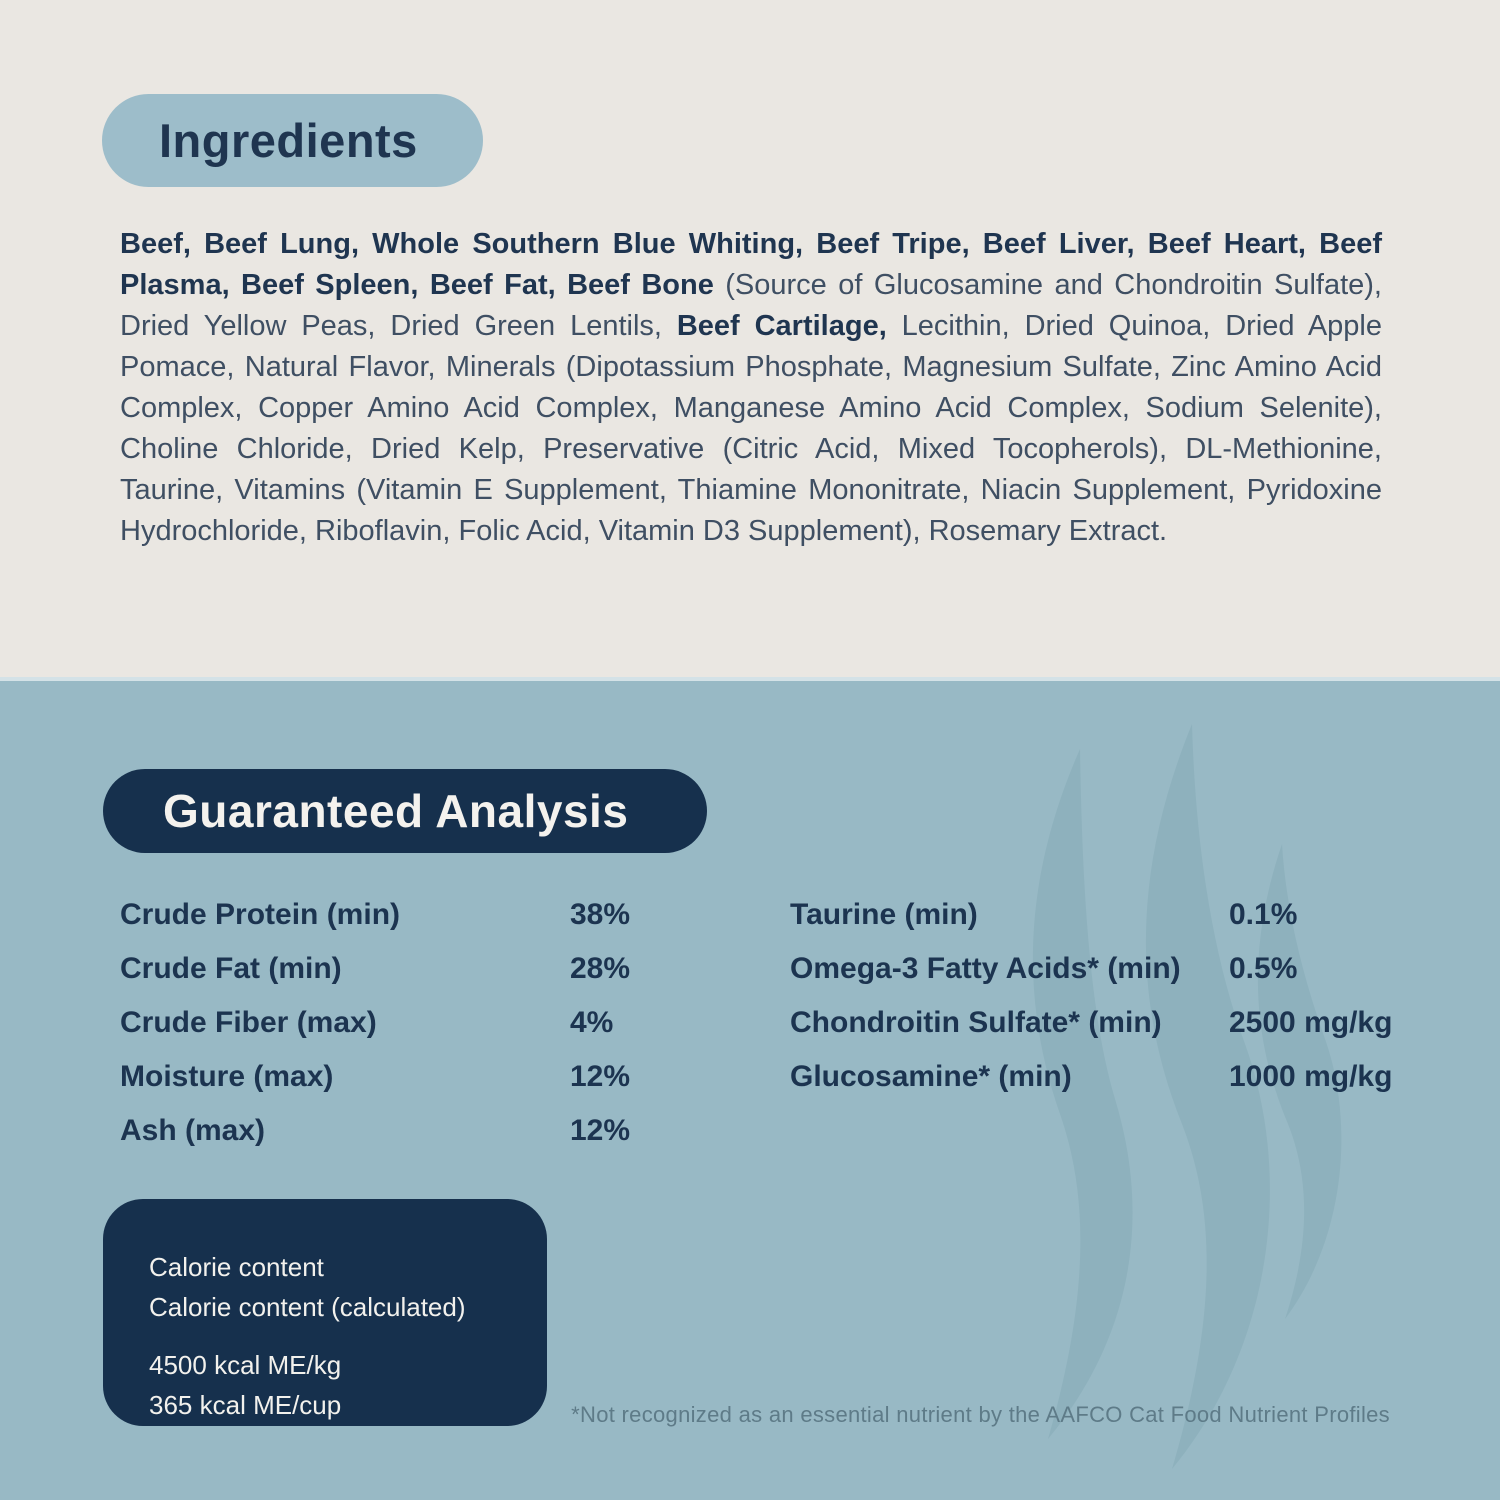 This screenshot has height=1500, width=1500. I want to click on nutrient-label: Moisture (max), so click(227, 1076).